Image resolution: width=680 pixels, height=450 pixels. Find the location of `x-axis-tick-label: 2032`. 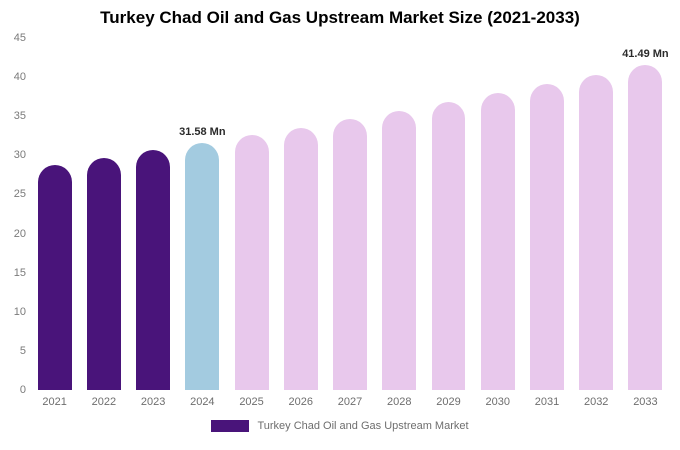

x-axis-tick-label: 2032 is located at coordinates (596, 402).